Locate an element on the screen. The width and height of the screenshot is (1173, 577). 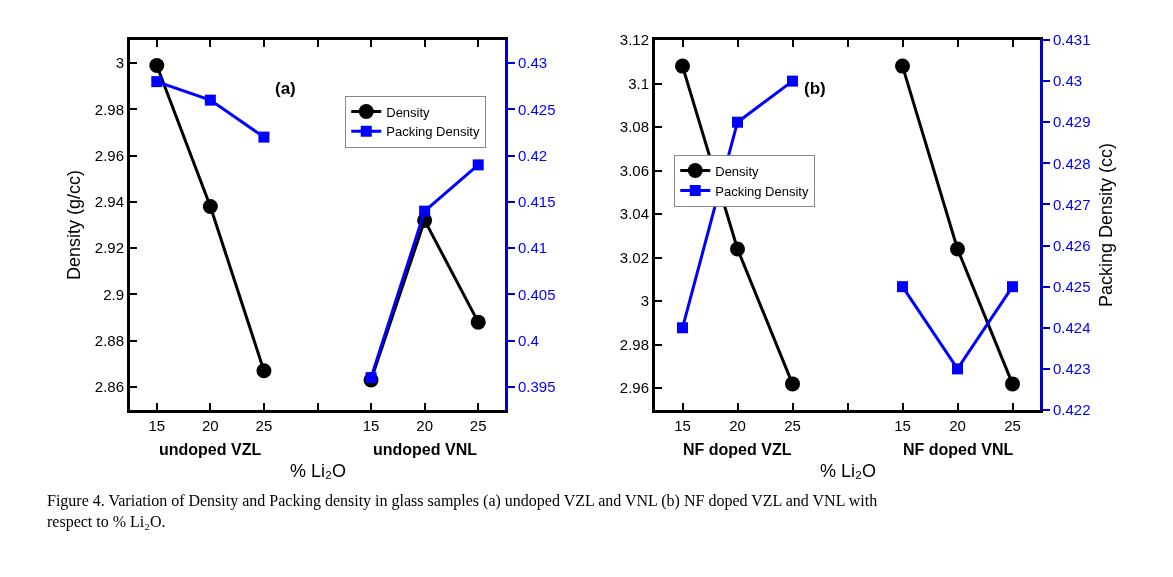
y-tick-label: 3.08 is located at coordinates (634, 127).